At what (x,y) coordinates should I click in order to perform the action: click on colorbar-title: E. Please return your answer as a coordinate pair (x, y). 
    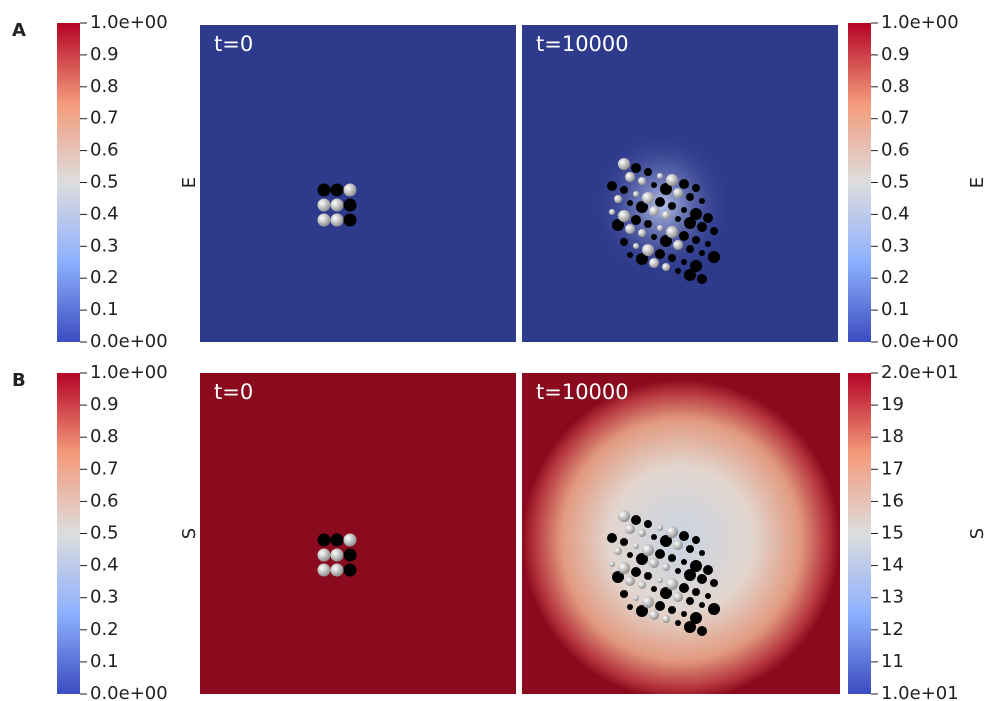
    Looking at the image, I should click on (976, 182).